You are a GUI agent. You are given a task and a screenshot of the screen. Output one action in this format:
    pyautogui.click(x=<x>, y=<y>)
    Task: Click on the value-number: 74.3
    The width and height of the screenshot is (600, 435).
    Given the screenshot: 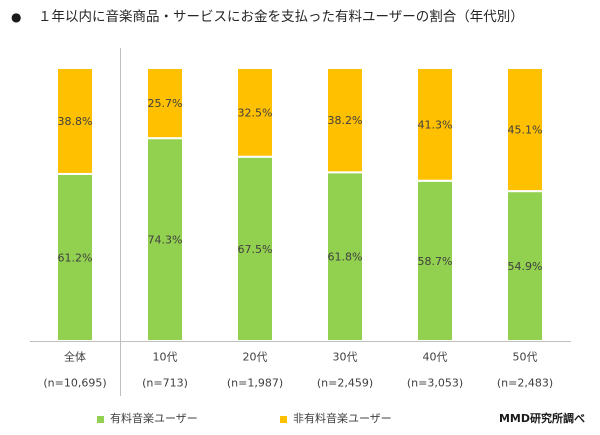 What is the action you would take?
    pyautogui.click(x=160, y=239)
    